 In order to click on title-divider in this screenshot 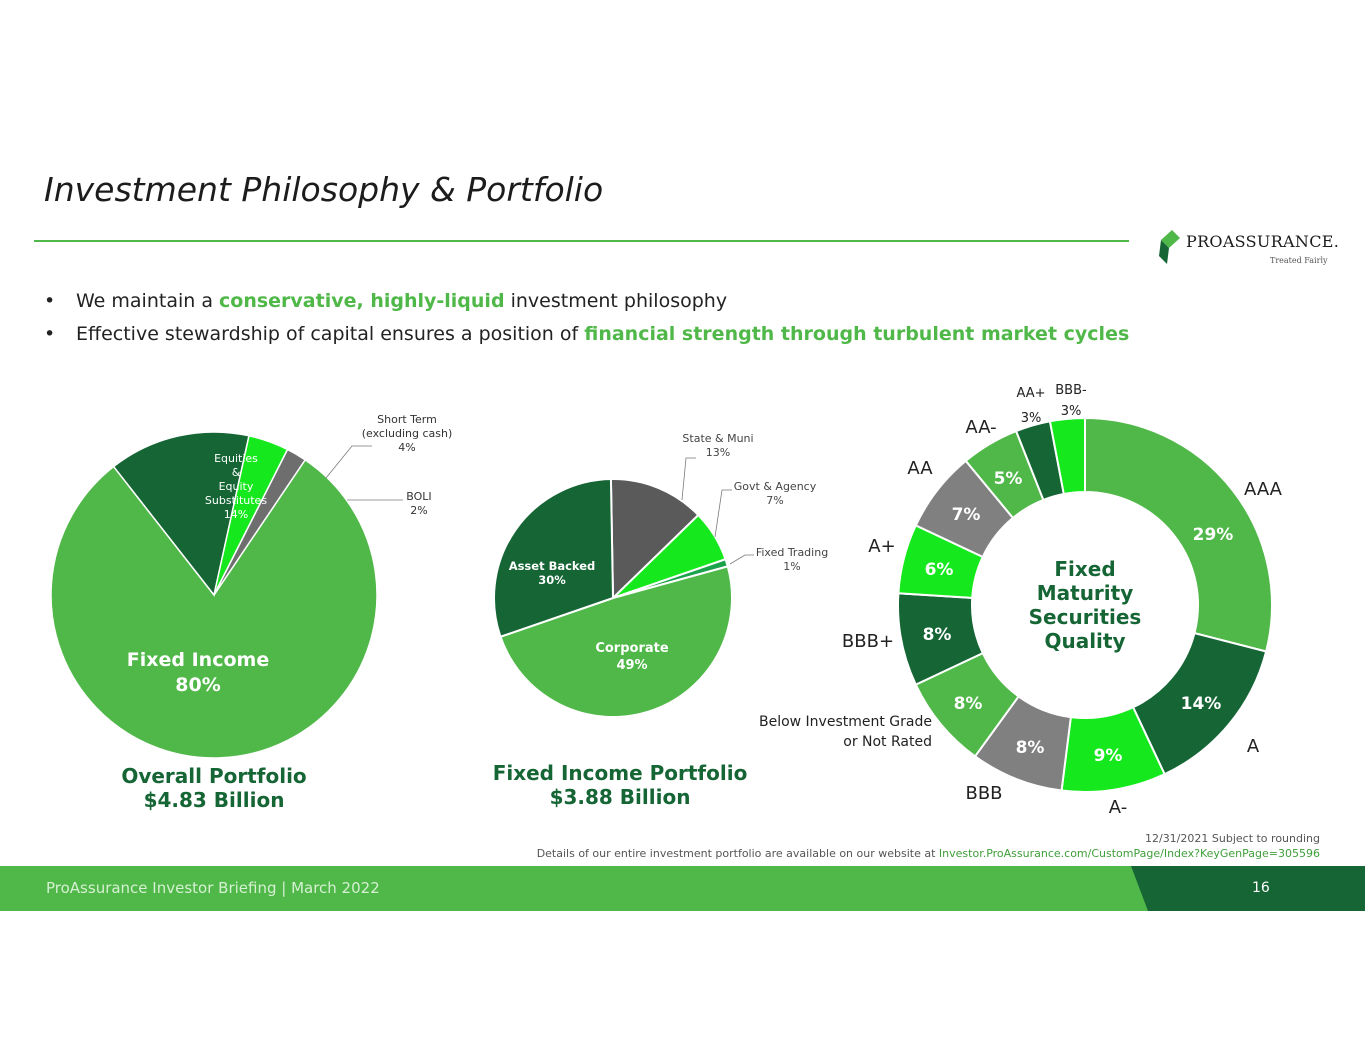, I will do `click(581, 241)`.